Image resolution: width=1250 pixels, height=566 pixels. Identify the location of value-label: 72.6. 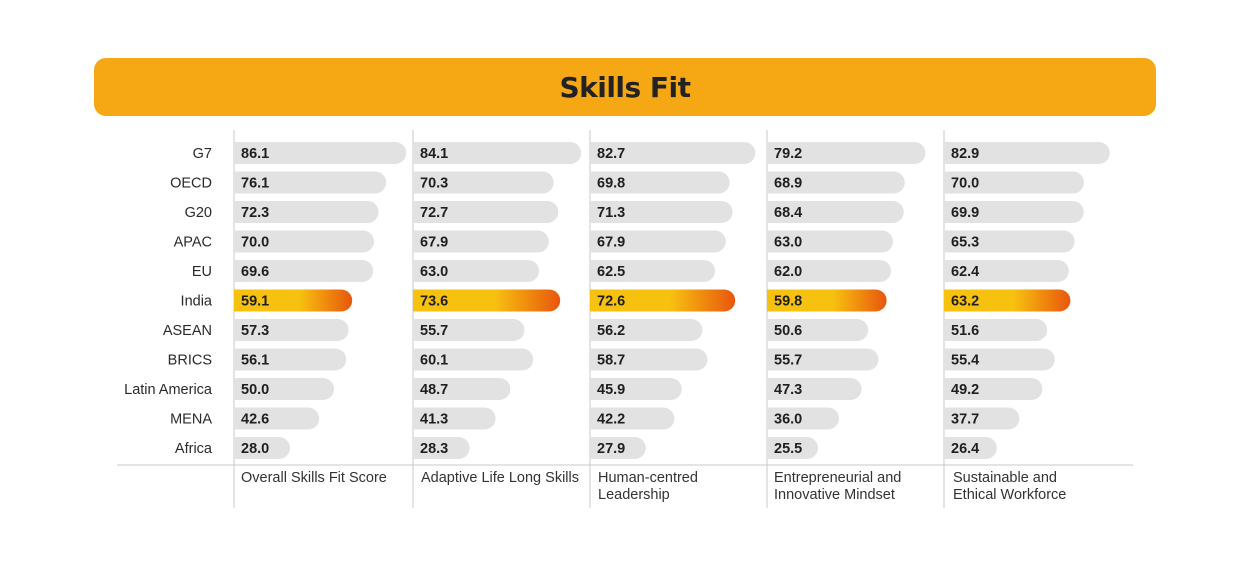
(611, 302).